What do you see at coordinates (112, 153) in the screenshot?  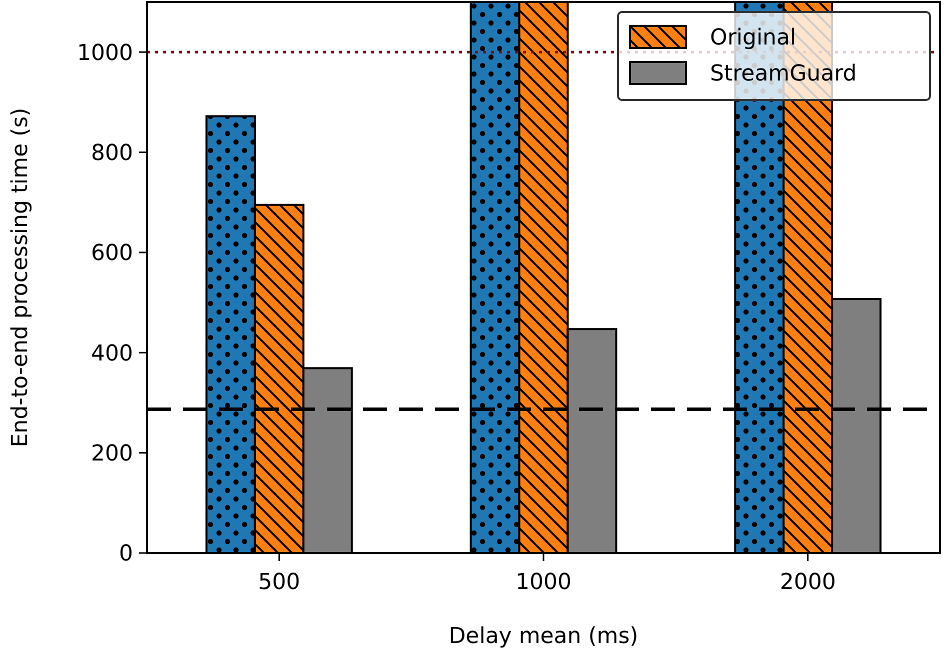 I see `y-tick-label: 800` at bounding box center [112, 153].